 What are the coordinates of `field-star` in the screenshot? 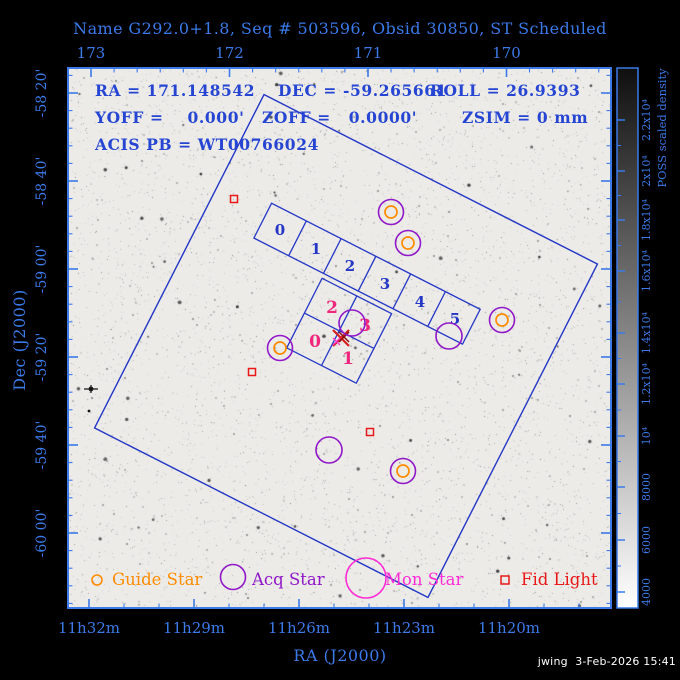 It's located at (89, 411).